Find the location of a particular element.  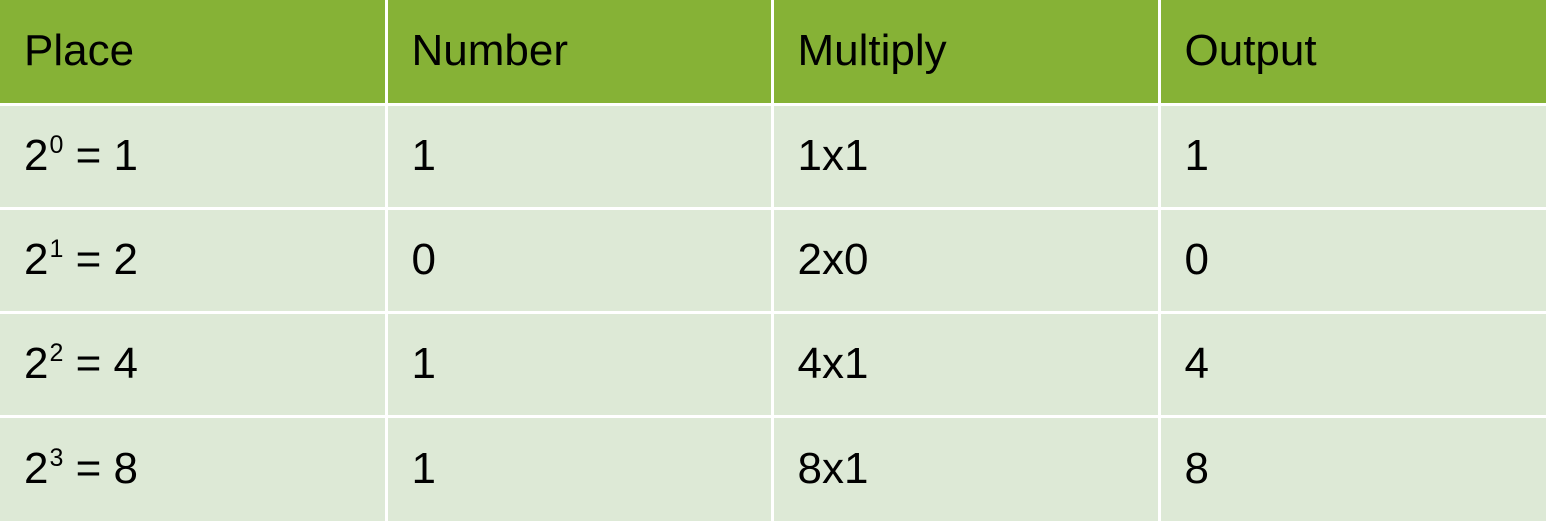

output-cell: 8 is located at coordinates (1352, 470).